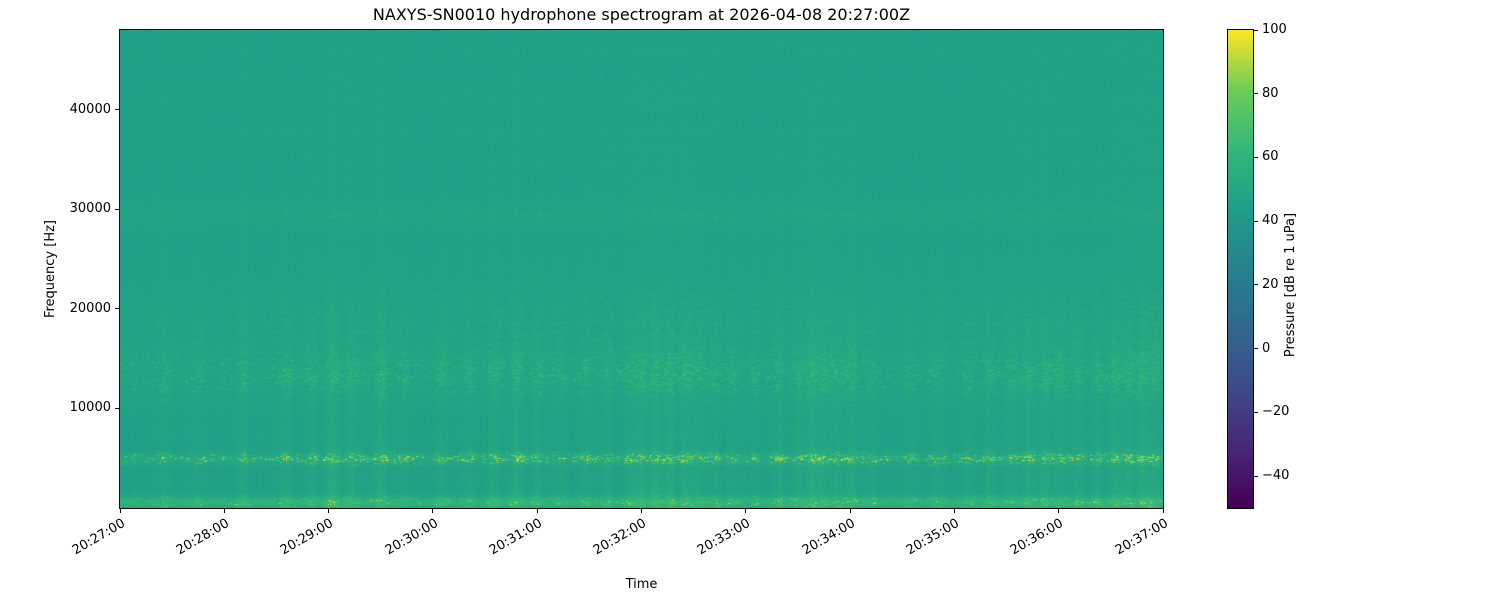  I want to click on x-tick-label: 20:28:00, so click(202, 537).